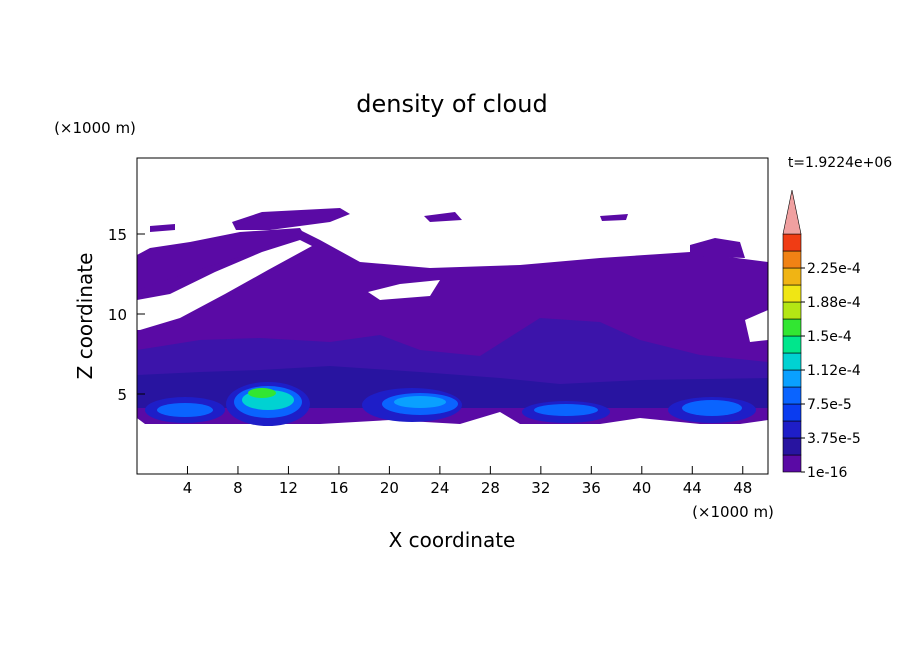 The height and width of the screenshot is (658, 904). I want to click on colorbar-label: 1.12e-4, so click(834, 371).